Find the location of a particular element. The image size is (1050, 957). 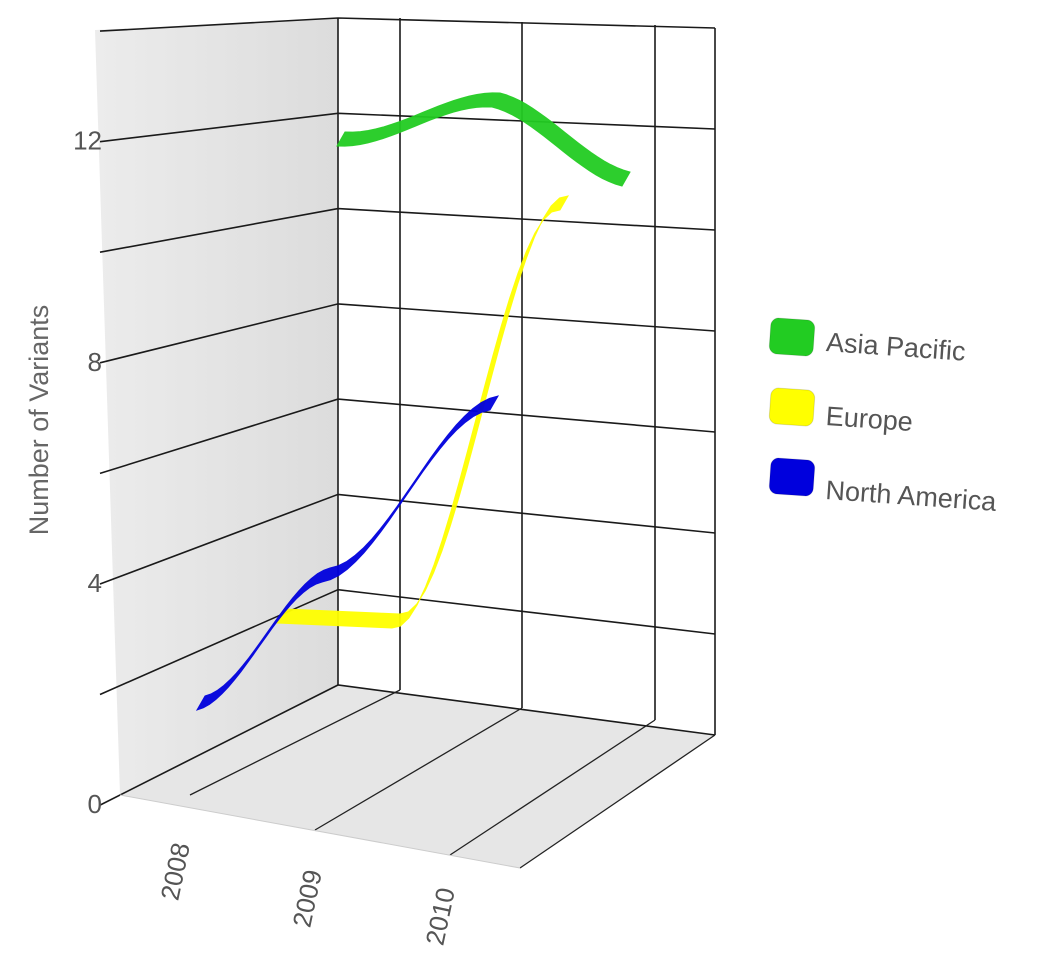

y-axis-title: Number of Variants is located at coordinates (39, 420).